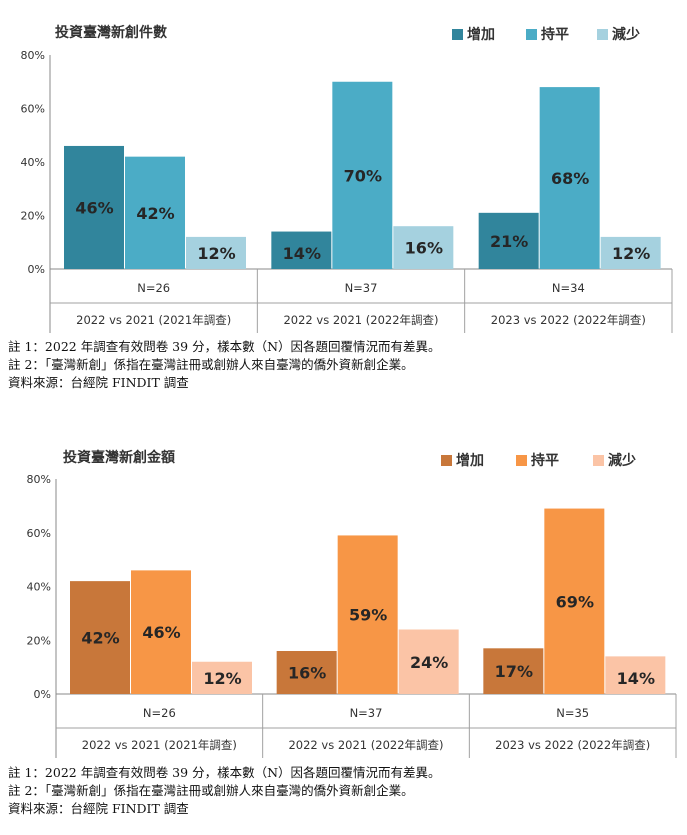  Describe the element at coordinates (111, 32) in the screenshot. I see `chart-title: 投資臺灣新創件數` at that location.